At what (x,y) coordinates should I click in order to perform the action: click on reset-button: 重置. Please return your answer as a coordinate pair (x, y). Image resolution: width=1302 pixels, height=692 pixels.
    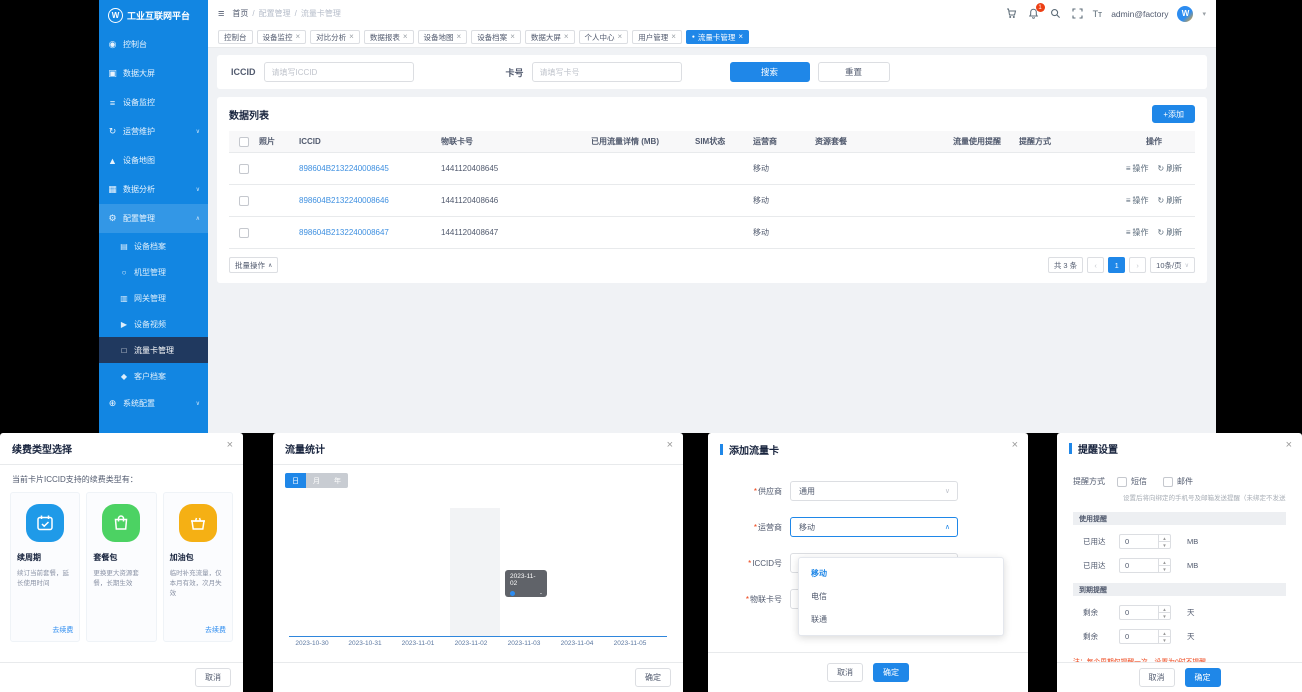
    Looking at the image, I should click on (853, 72).